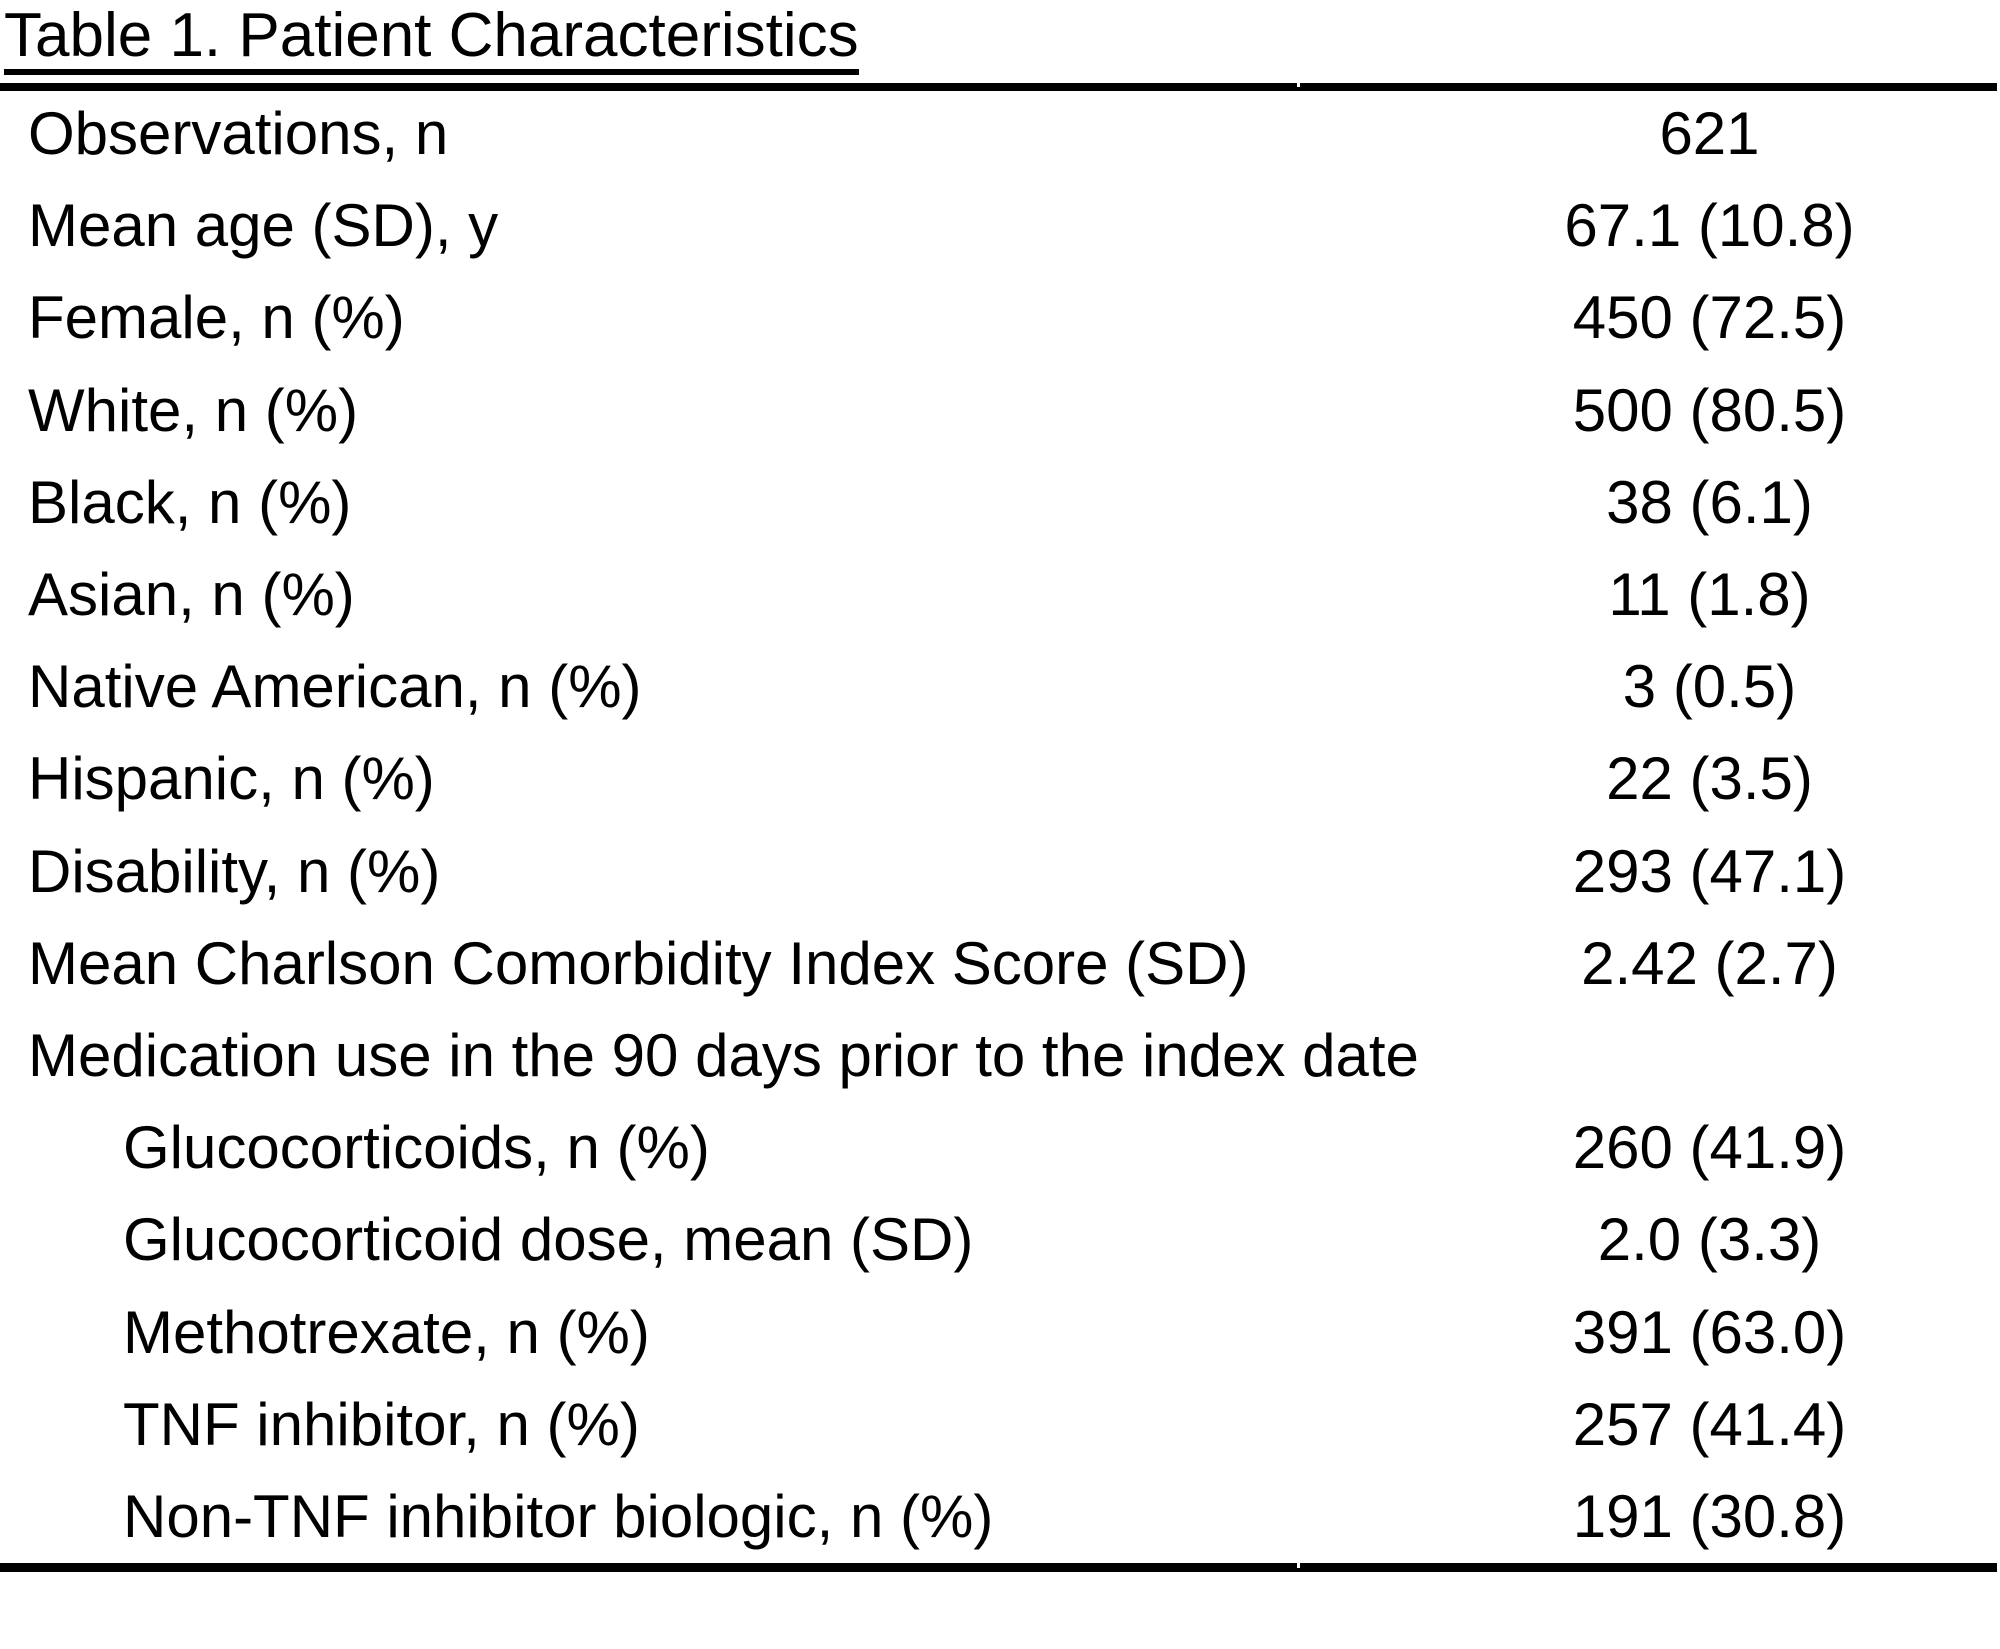 Image resolution: width=2000 pixels, height=1649 pixels. What do you see at coordinates (998, 1567) in the screenshot?
I see `table-bottom-rule` at bounding box center [998, 1567].